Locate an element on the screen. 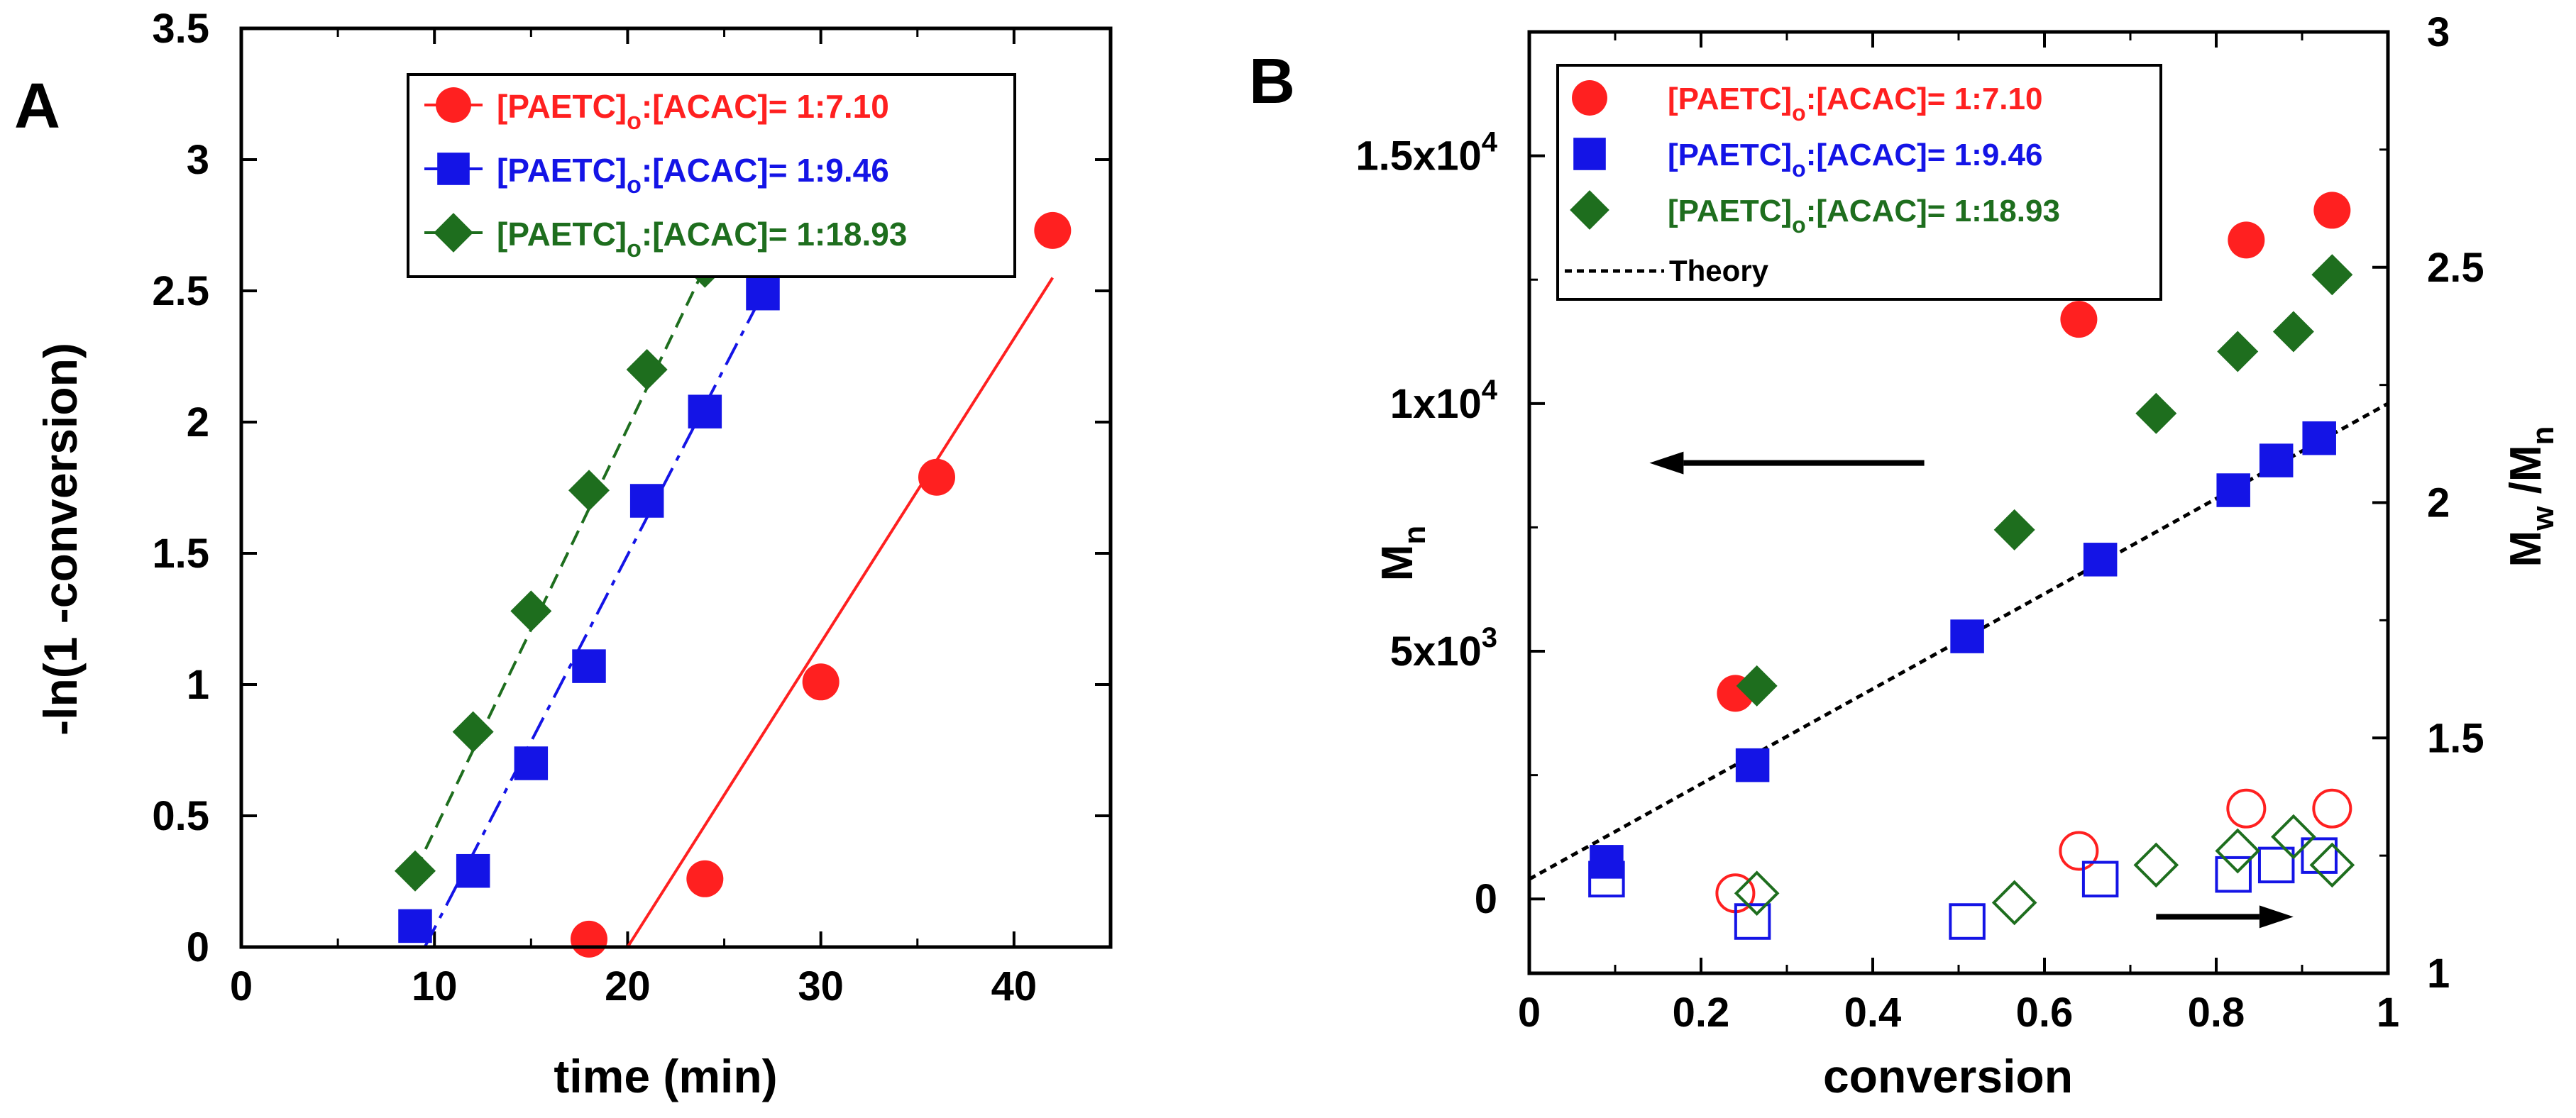  x-tick-label: 0.2 is located at coordinates (1701, 1013).